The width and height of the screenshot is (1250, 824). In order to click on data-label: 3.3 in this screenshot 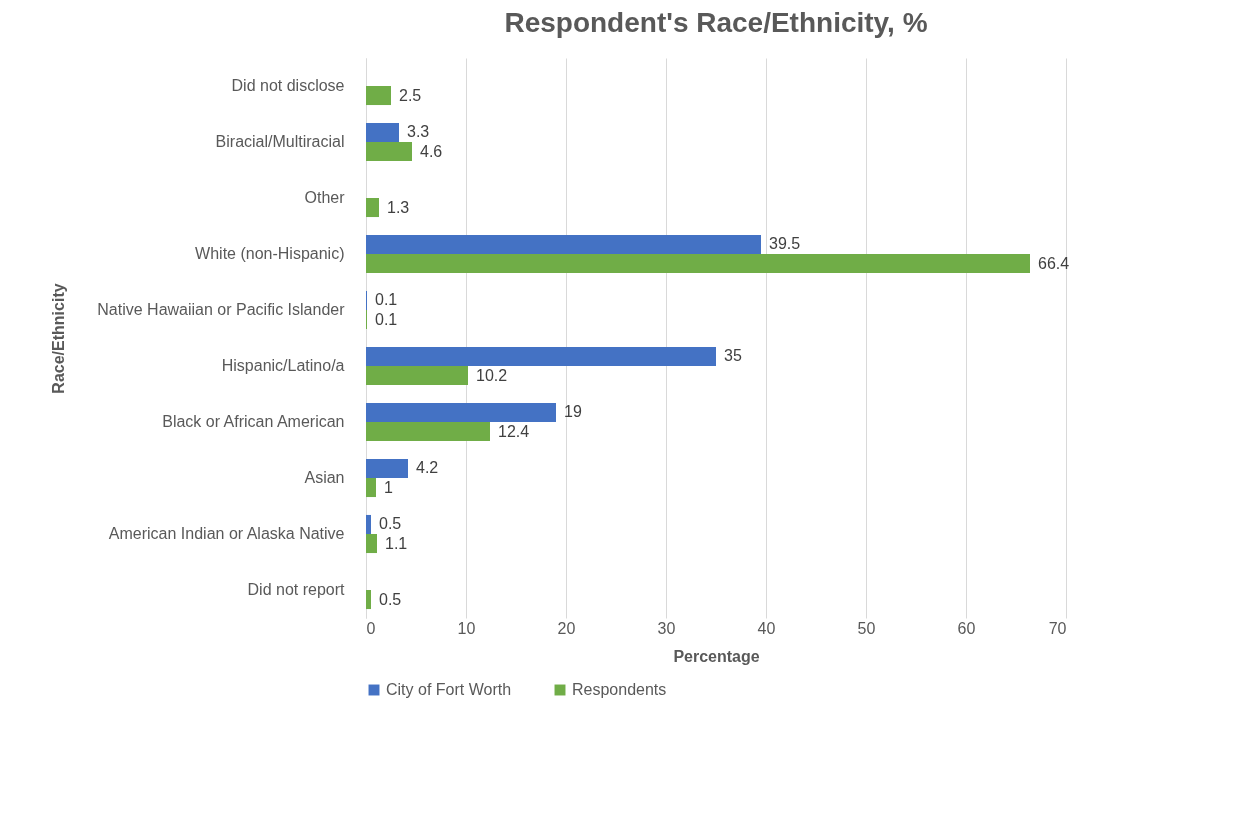, I will do `click(418, 132)`.